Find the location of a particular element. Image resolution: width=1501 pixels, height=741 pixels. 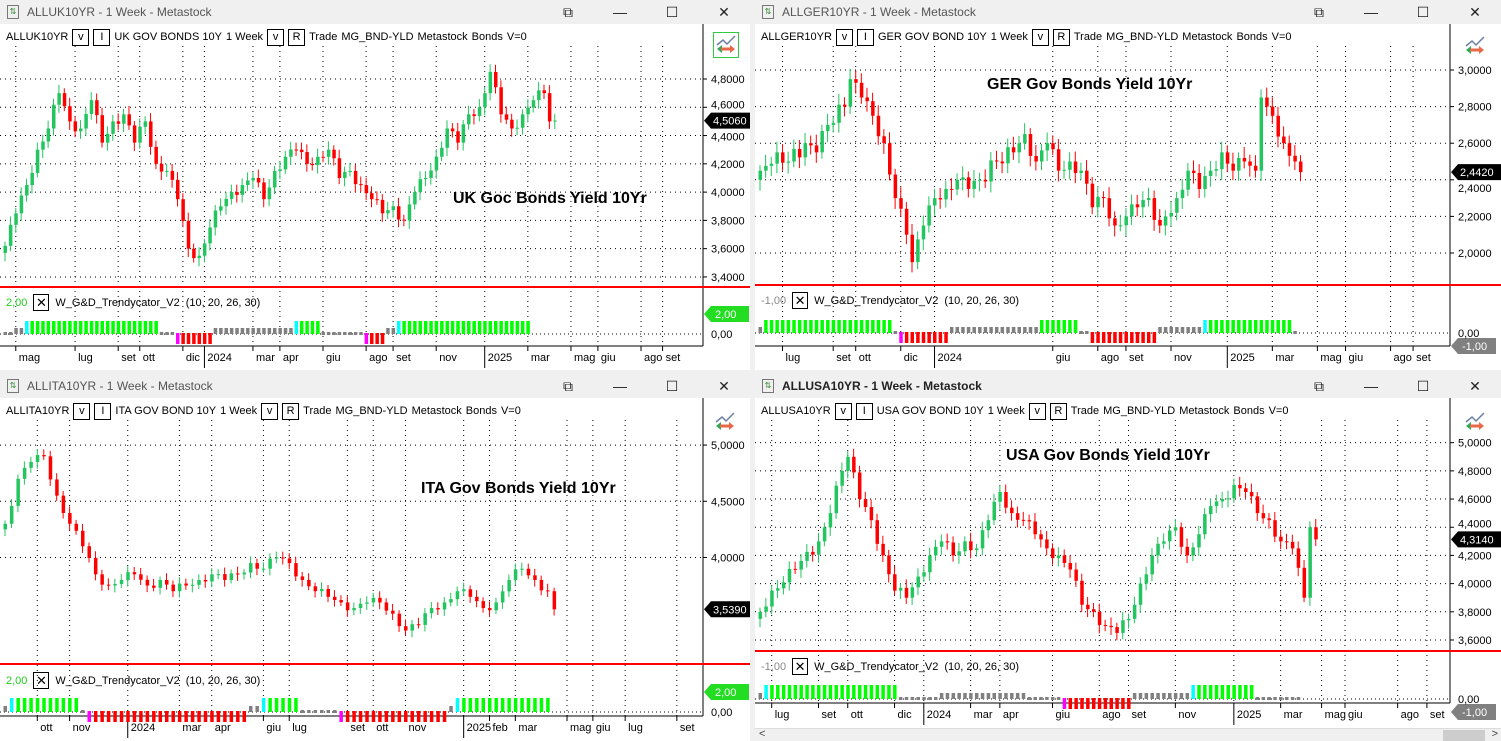

description-label: GER GOV BOND 10Y is located at coordinates (932, 37).